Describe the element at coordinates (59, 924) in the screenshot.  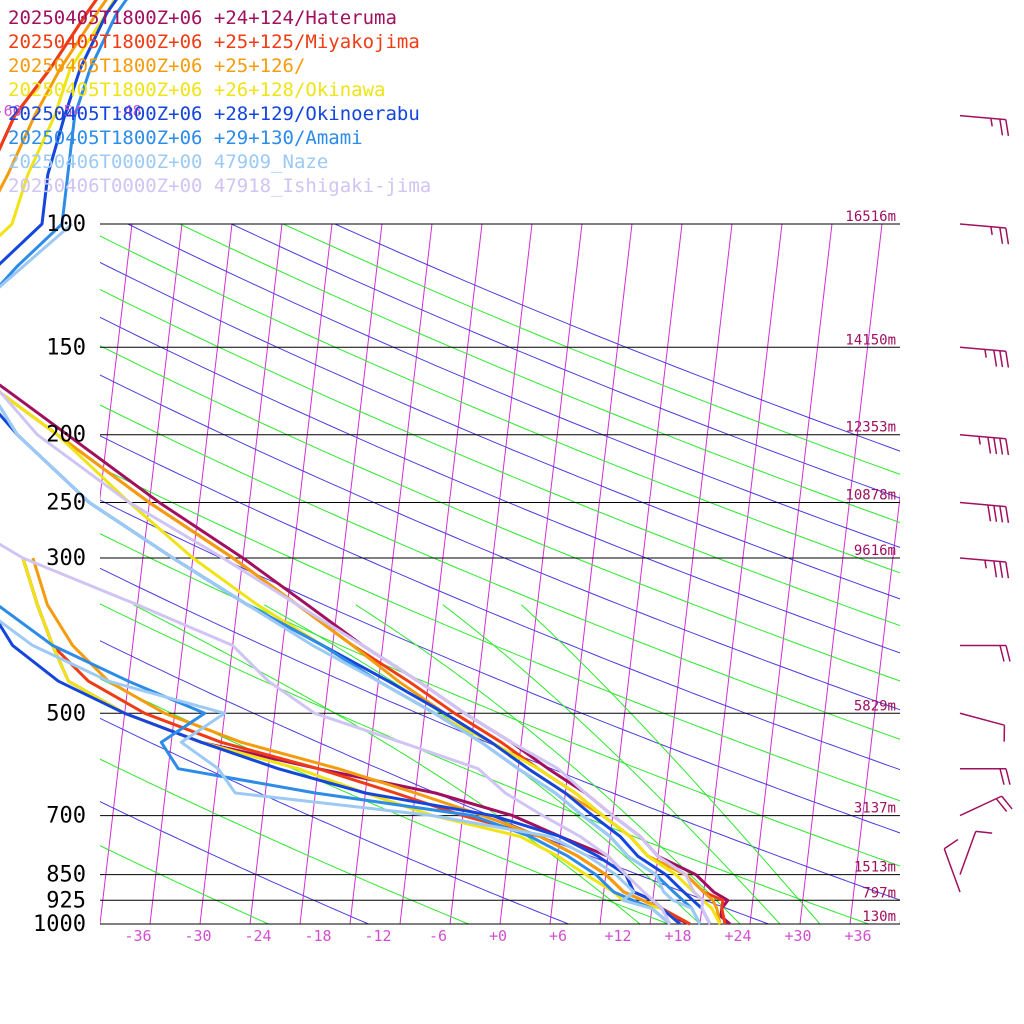
I see `pressure-label: 1000` at that location.